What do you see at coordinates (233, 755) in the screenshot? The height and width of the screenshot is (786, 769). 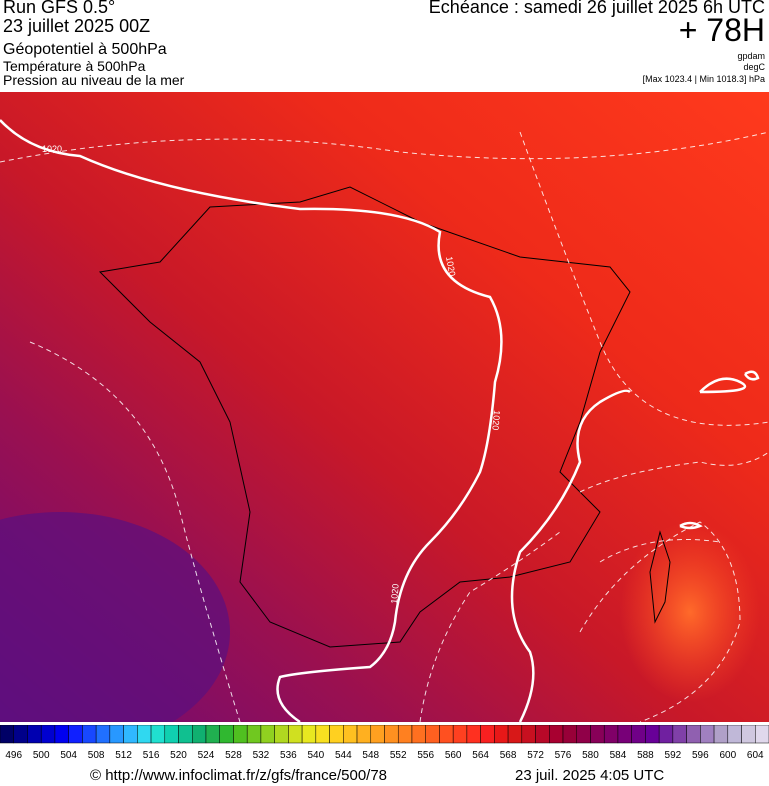 I see `colorbar-label: 528` at bounding box center [233, 755].